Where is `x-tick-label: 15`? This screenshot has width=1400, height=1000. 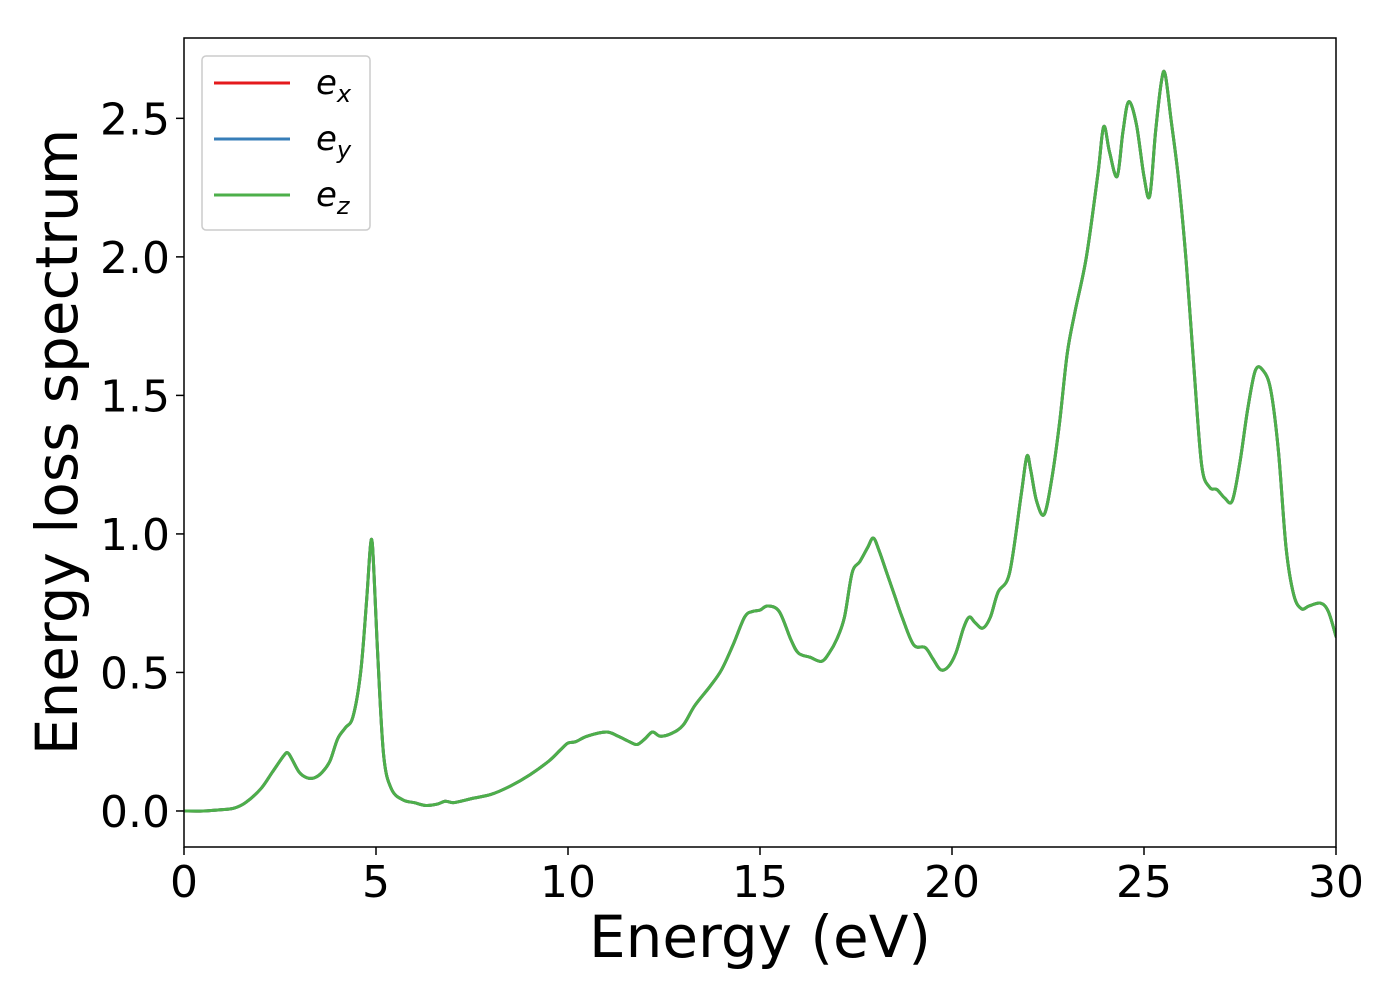 x-tick-label: 15 is located at coordinates (760, 882).